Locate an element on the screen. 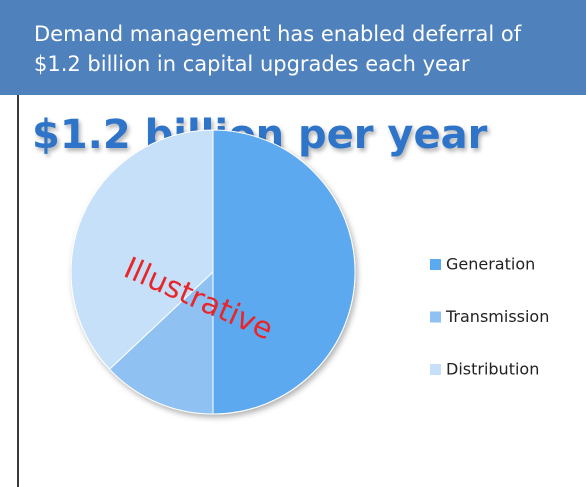 This screenshot has width=586, height=487. legend-label: Transmission is located at coordinates (497, 316).